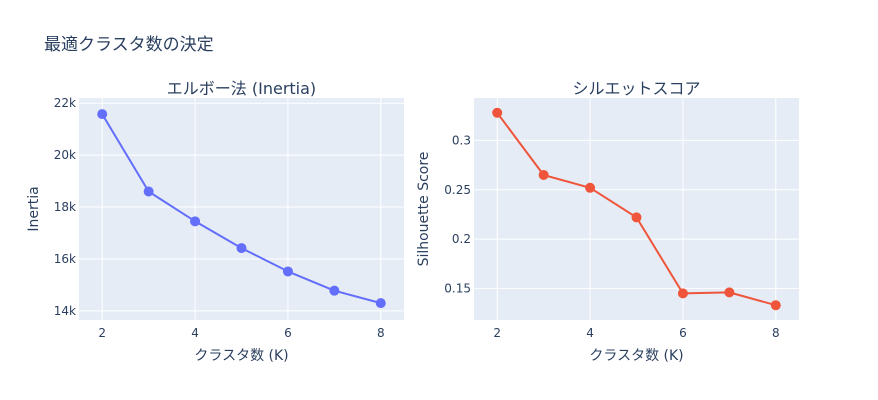  Describe the element at coordinates (457, 190) in the screenshot. I see `silhouette-y-tick-label: 0.25` at that location.